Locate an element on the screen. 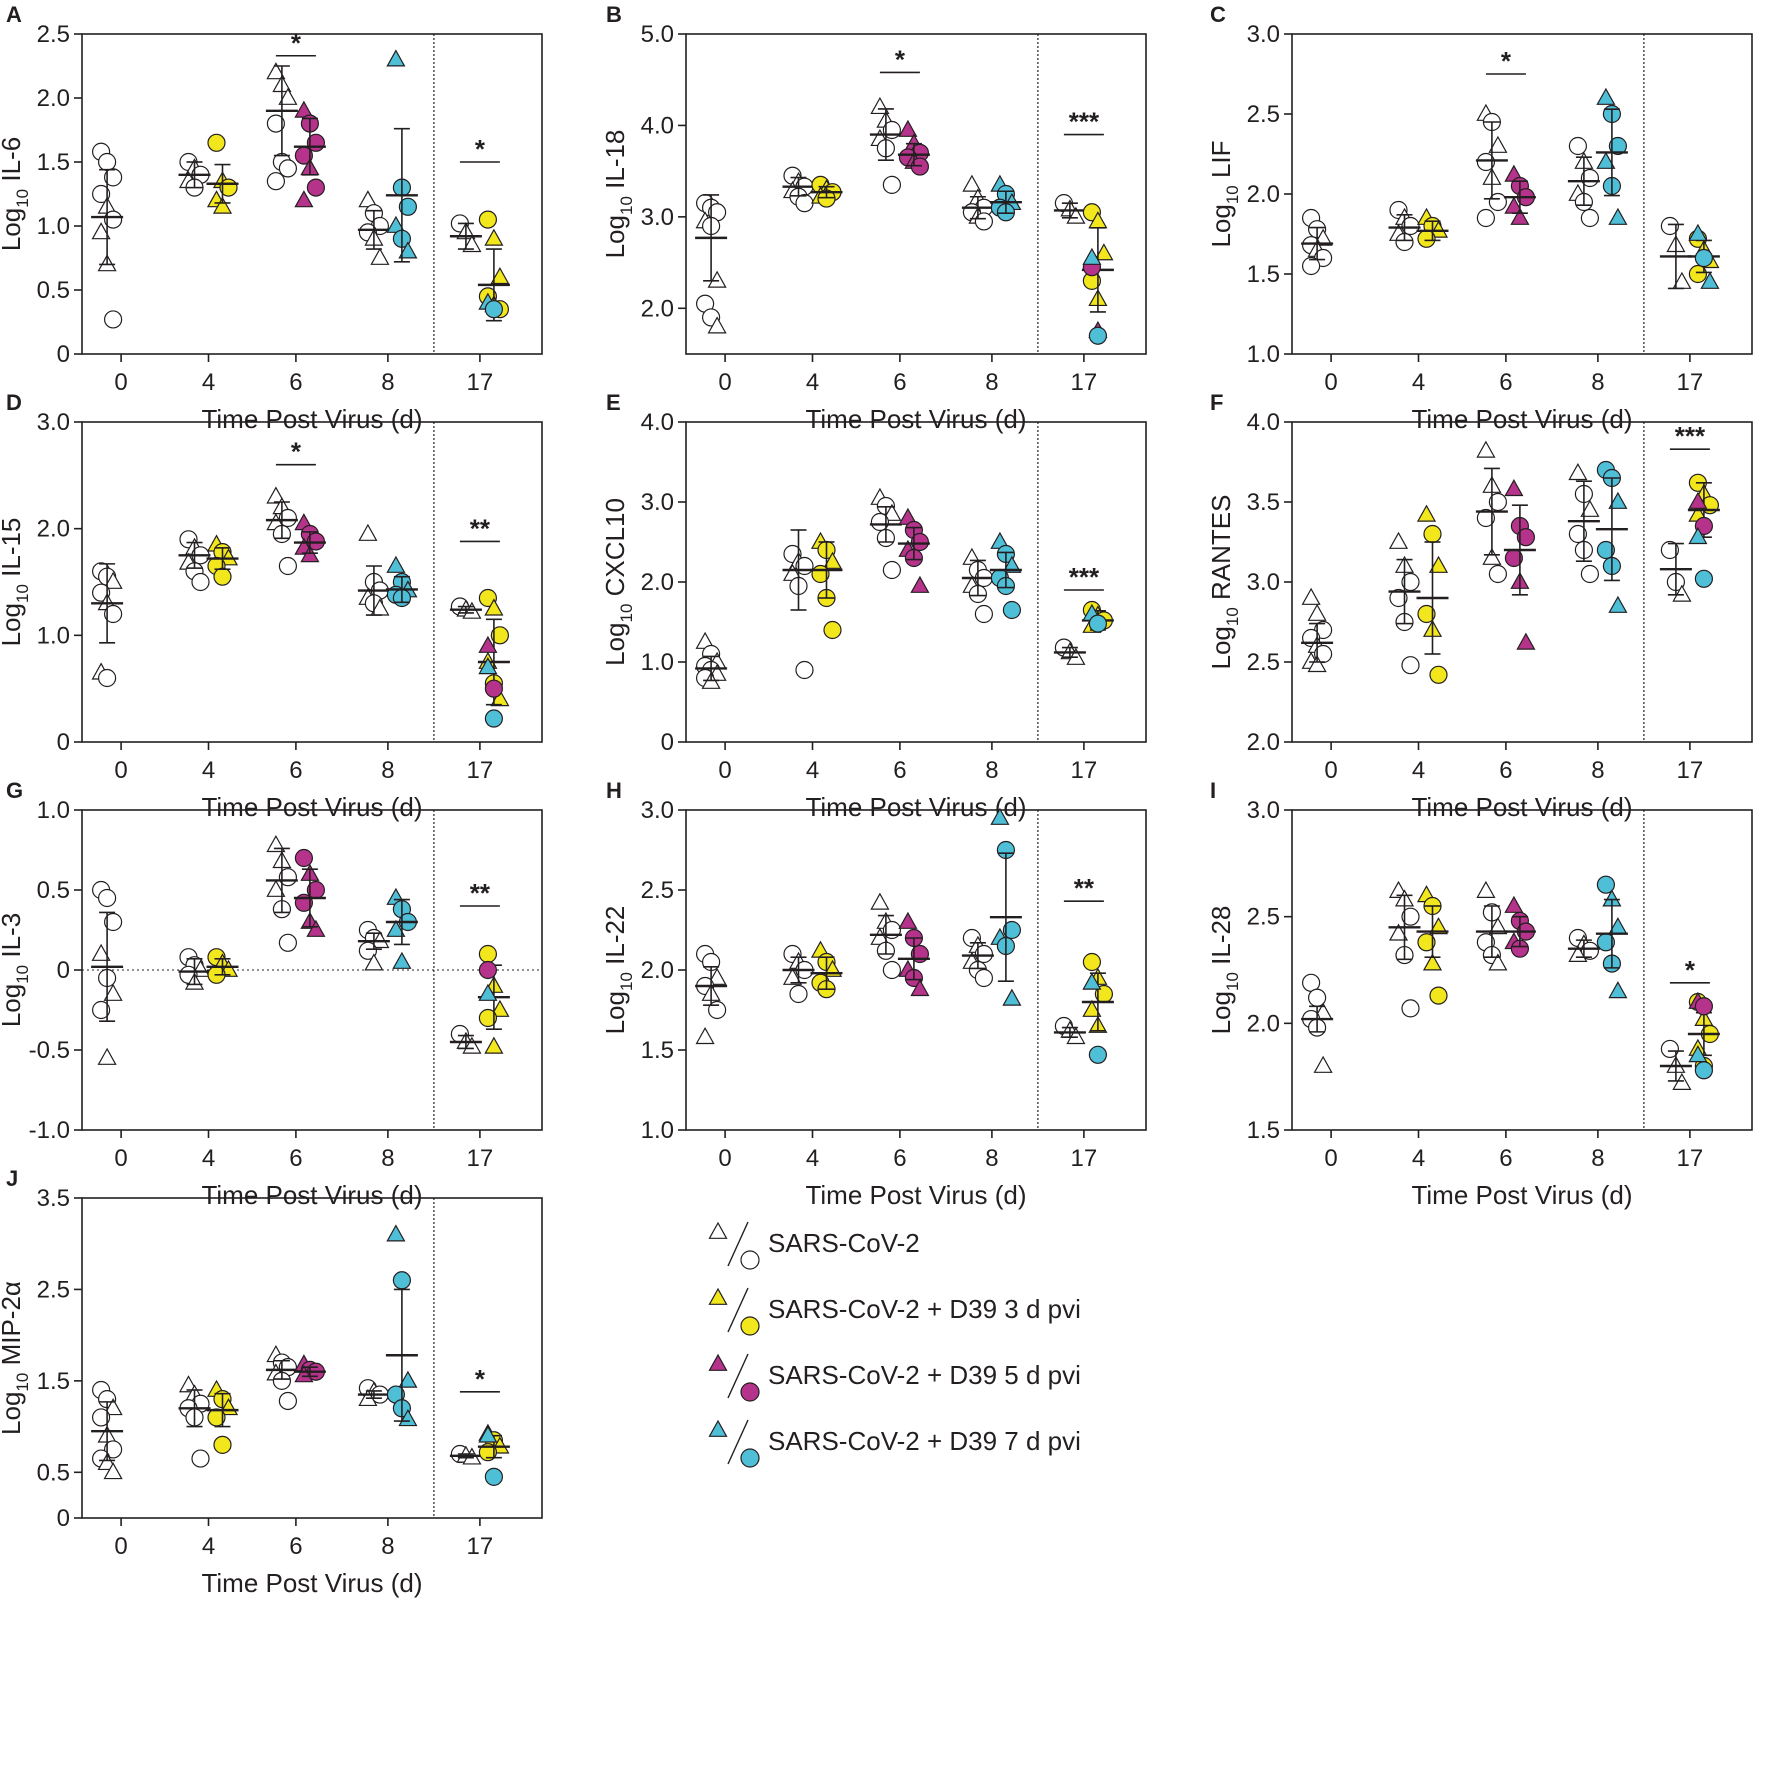 The width and height of the screenshot is (1780, 1776). significance-label: * is located at coordinates (480, 149).